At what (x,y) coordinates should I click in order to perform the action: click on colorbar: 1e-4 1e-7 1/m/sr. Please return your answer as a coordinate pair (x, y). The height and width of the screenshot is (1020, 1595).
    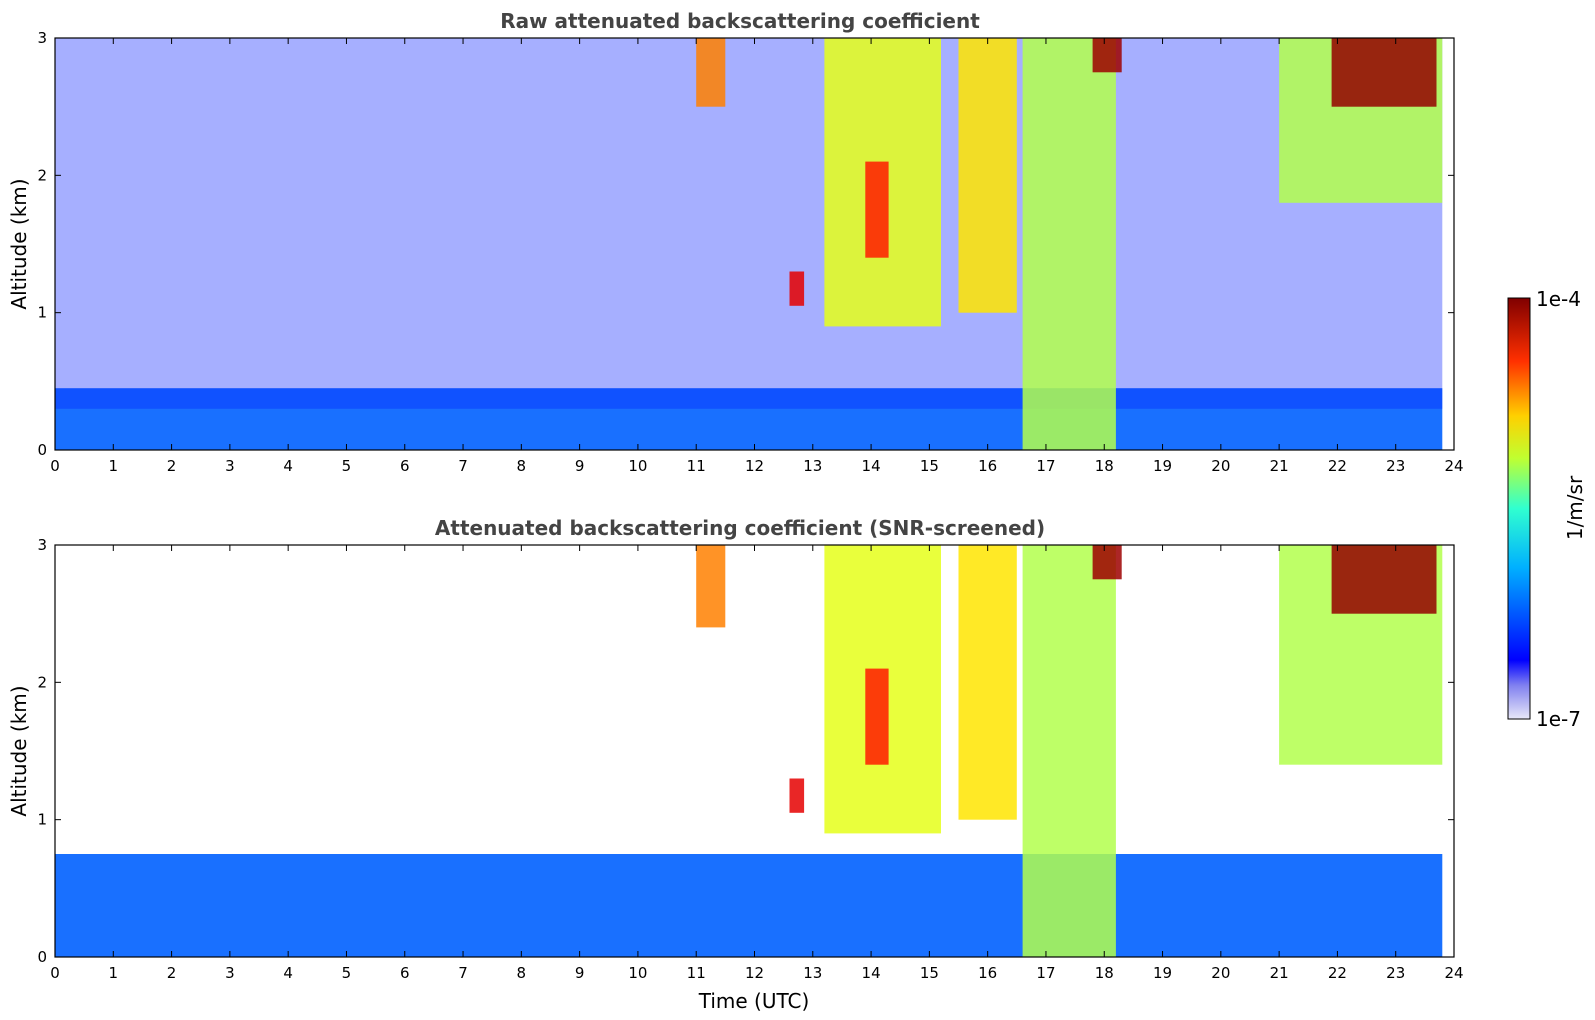
    Looking at the image, I should click on (1547, 509).